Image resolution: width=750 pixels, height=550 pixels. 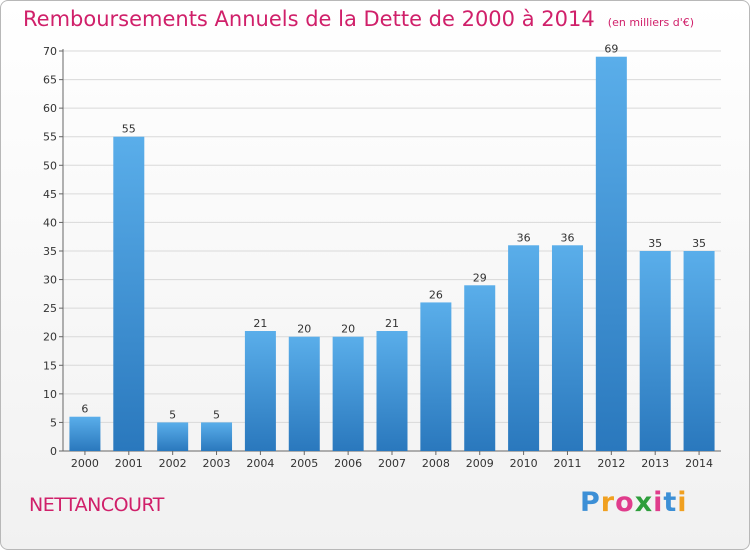 I want to click on y-tick-label: 20, so click(x=50, y=337).